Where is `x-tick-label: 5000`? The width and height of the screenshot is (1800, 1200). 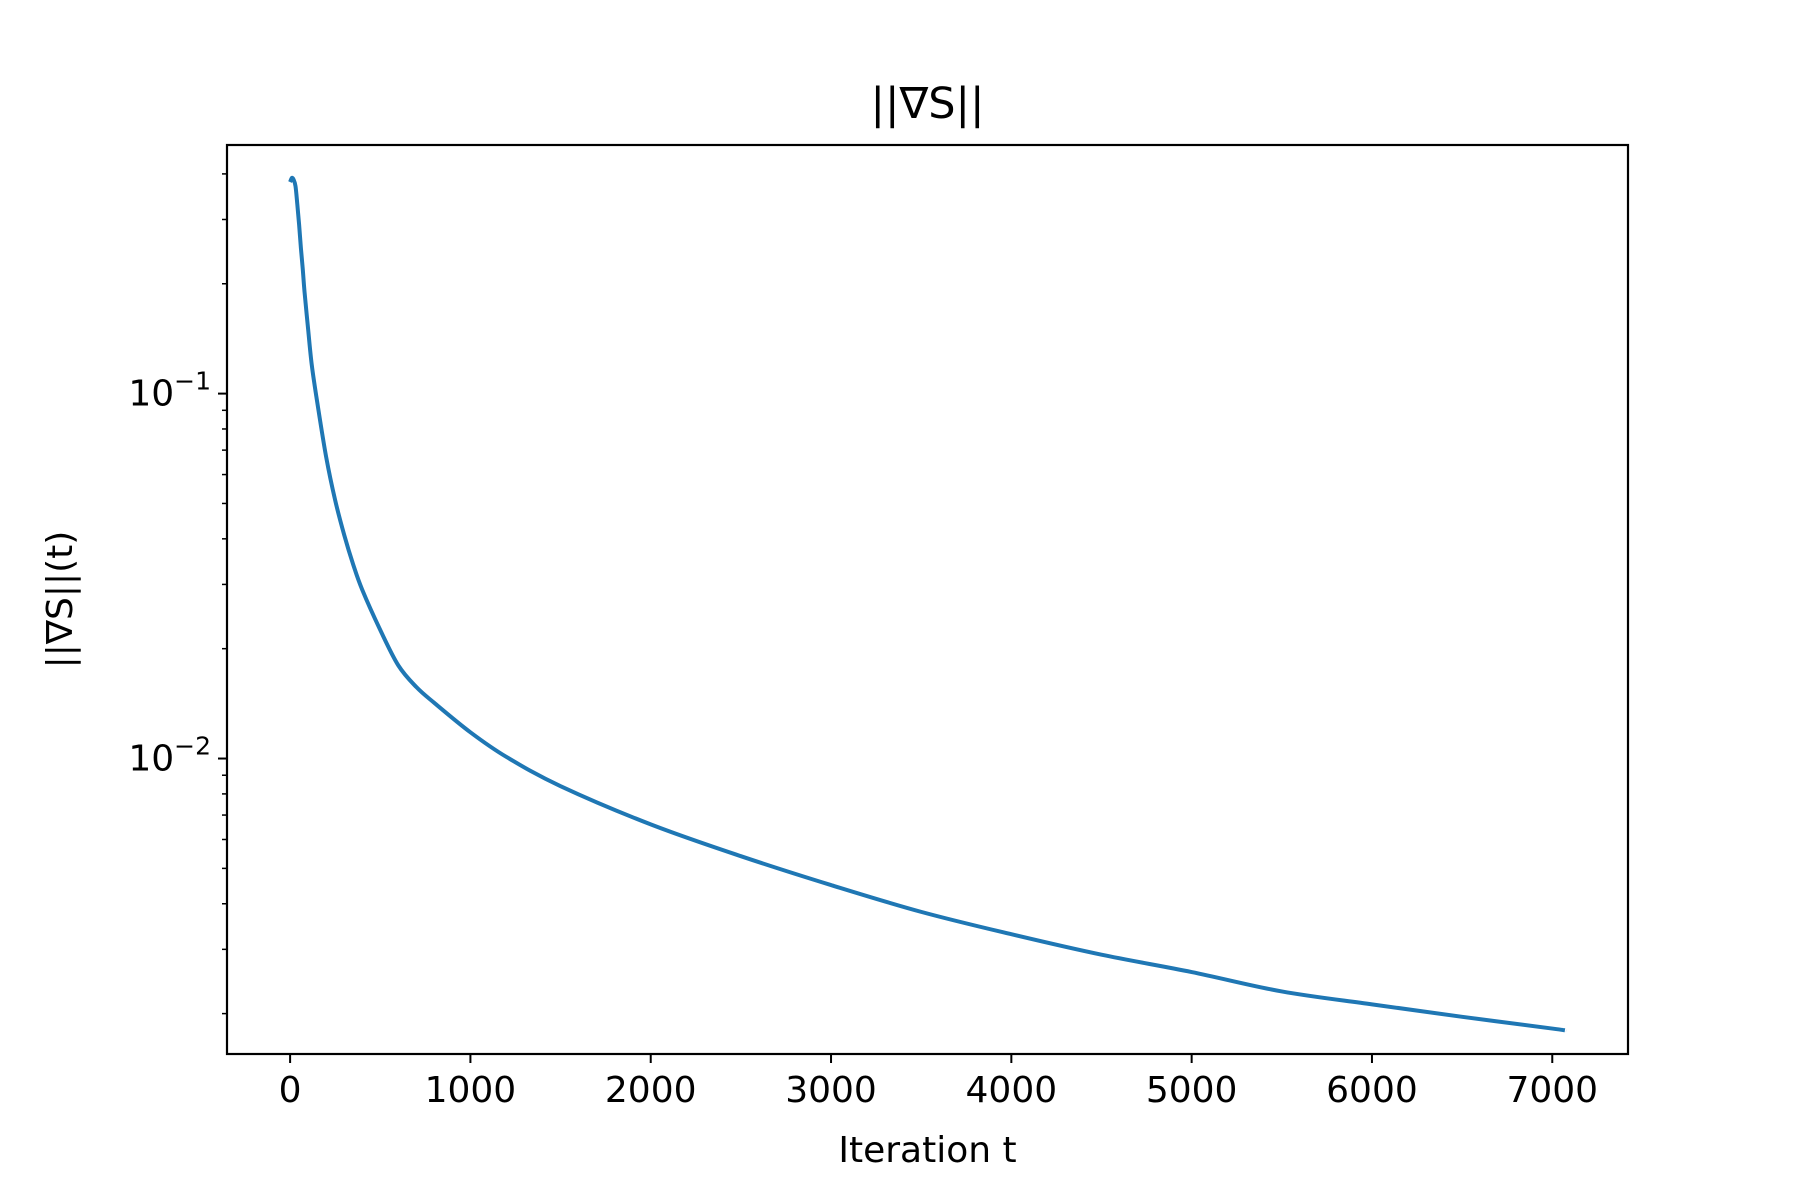 x-tick-label: 5000 is located at coordinates (1192, 1090).